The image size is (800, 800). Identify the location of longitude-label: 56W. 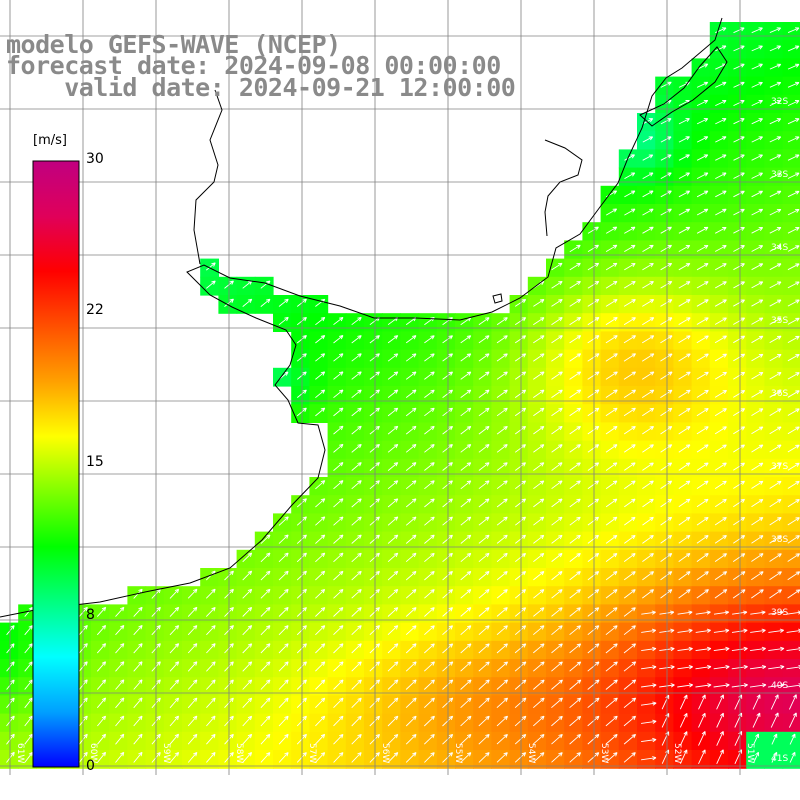
(385, 753).